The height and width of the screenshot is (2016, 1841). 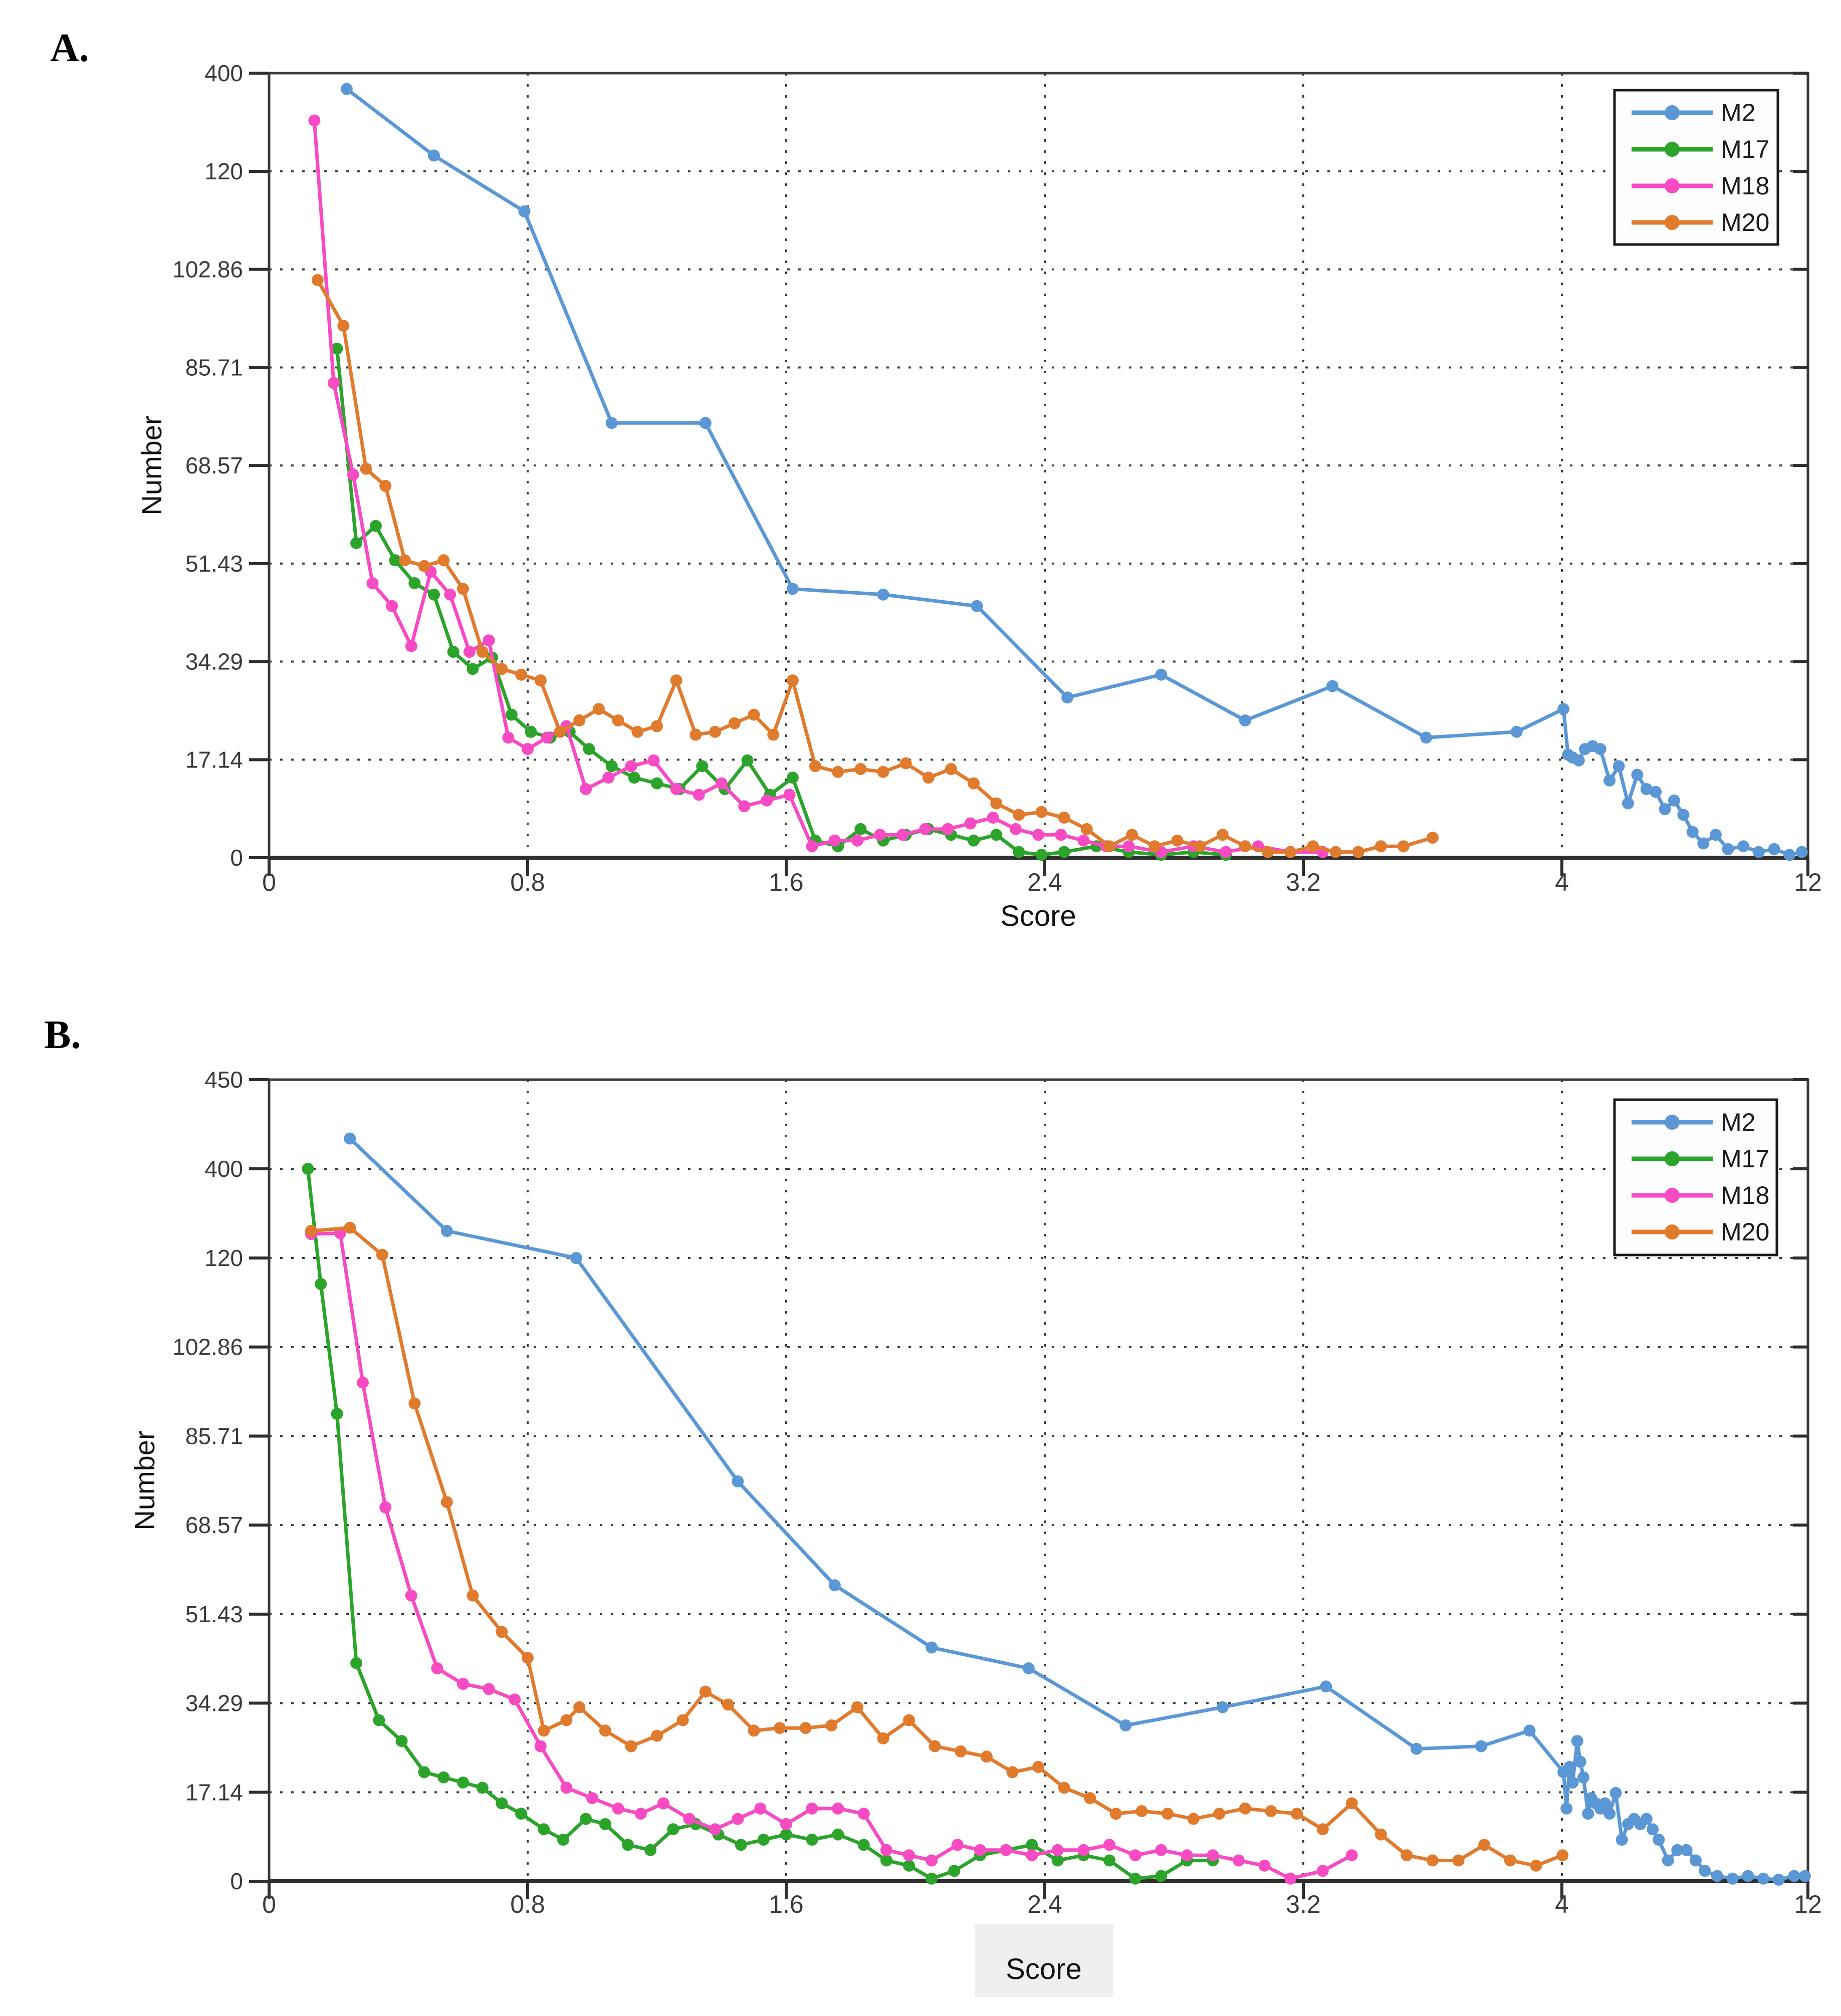 I want to click on x-tick-label: 0, so click(x=269, y=882).